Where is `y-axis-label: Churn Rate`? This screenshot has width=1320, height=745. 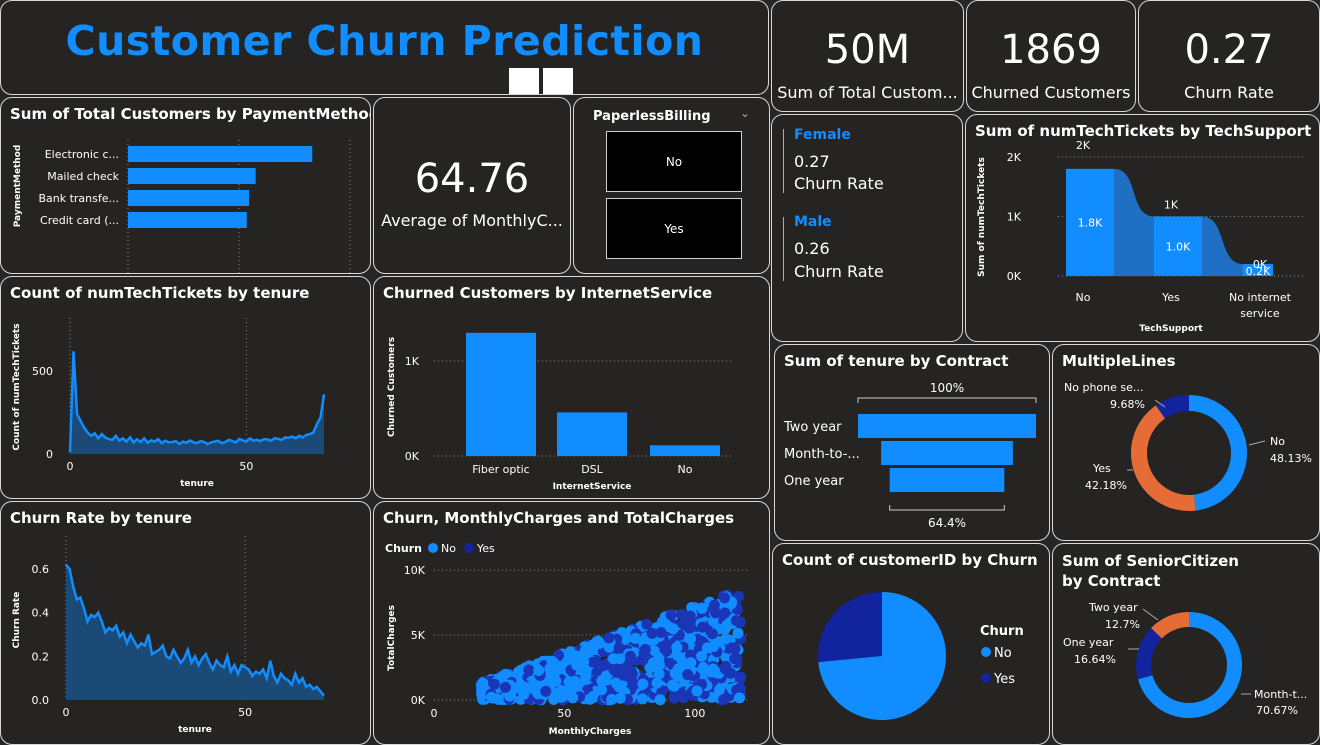
y-axis-label: Churn Rate is located at coordinates (17, 620).